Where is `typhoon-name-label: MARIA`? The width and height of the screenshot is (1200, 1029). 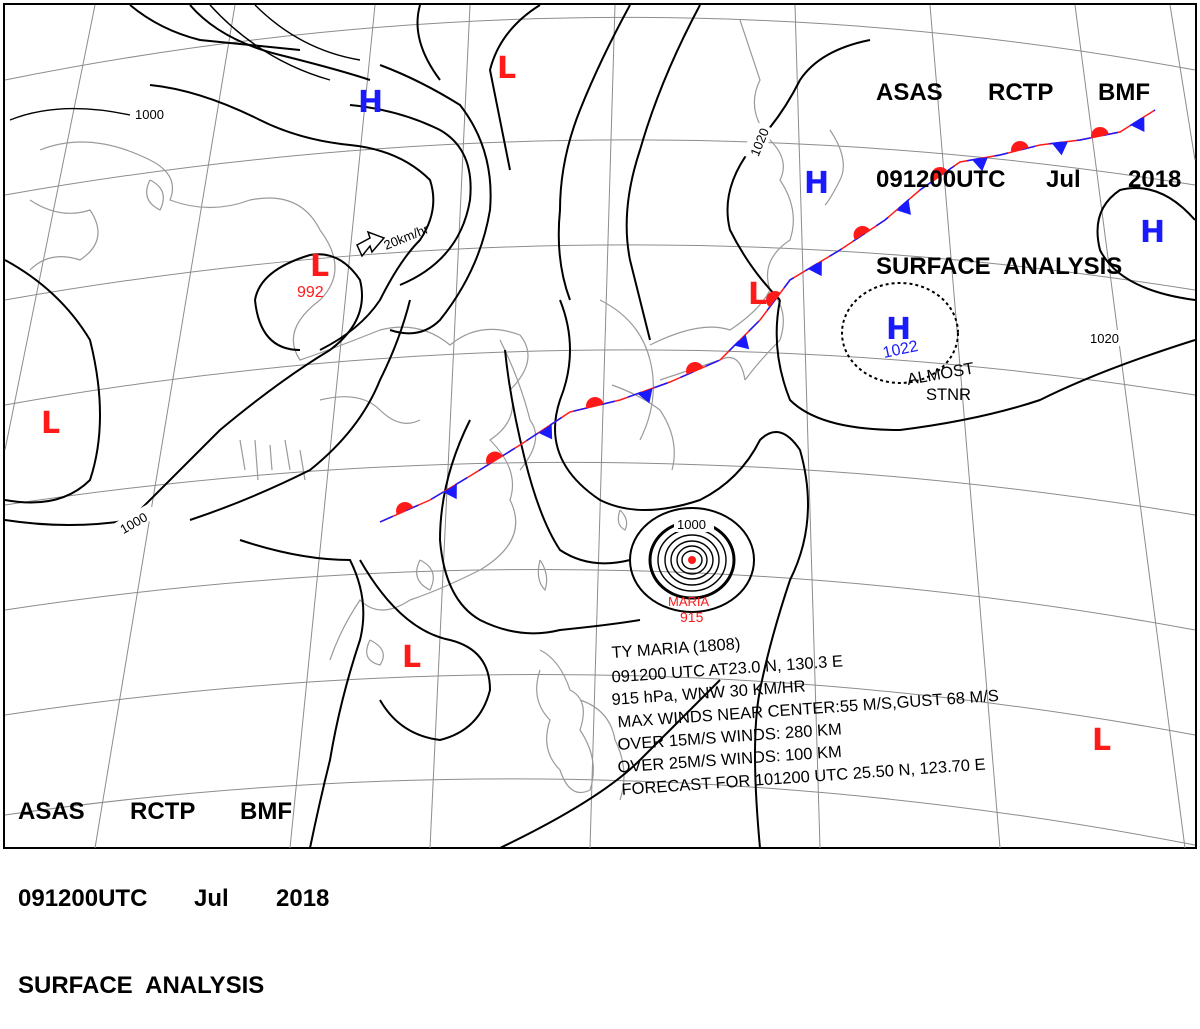
typhoon-name-label: MARIA is located at coordinates (689, 601).